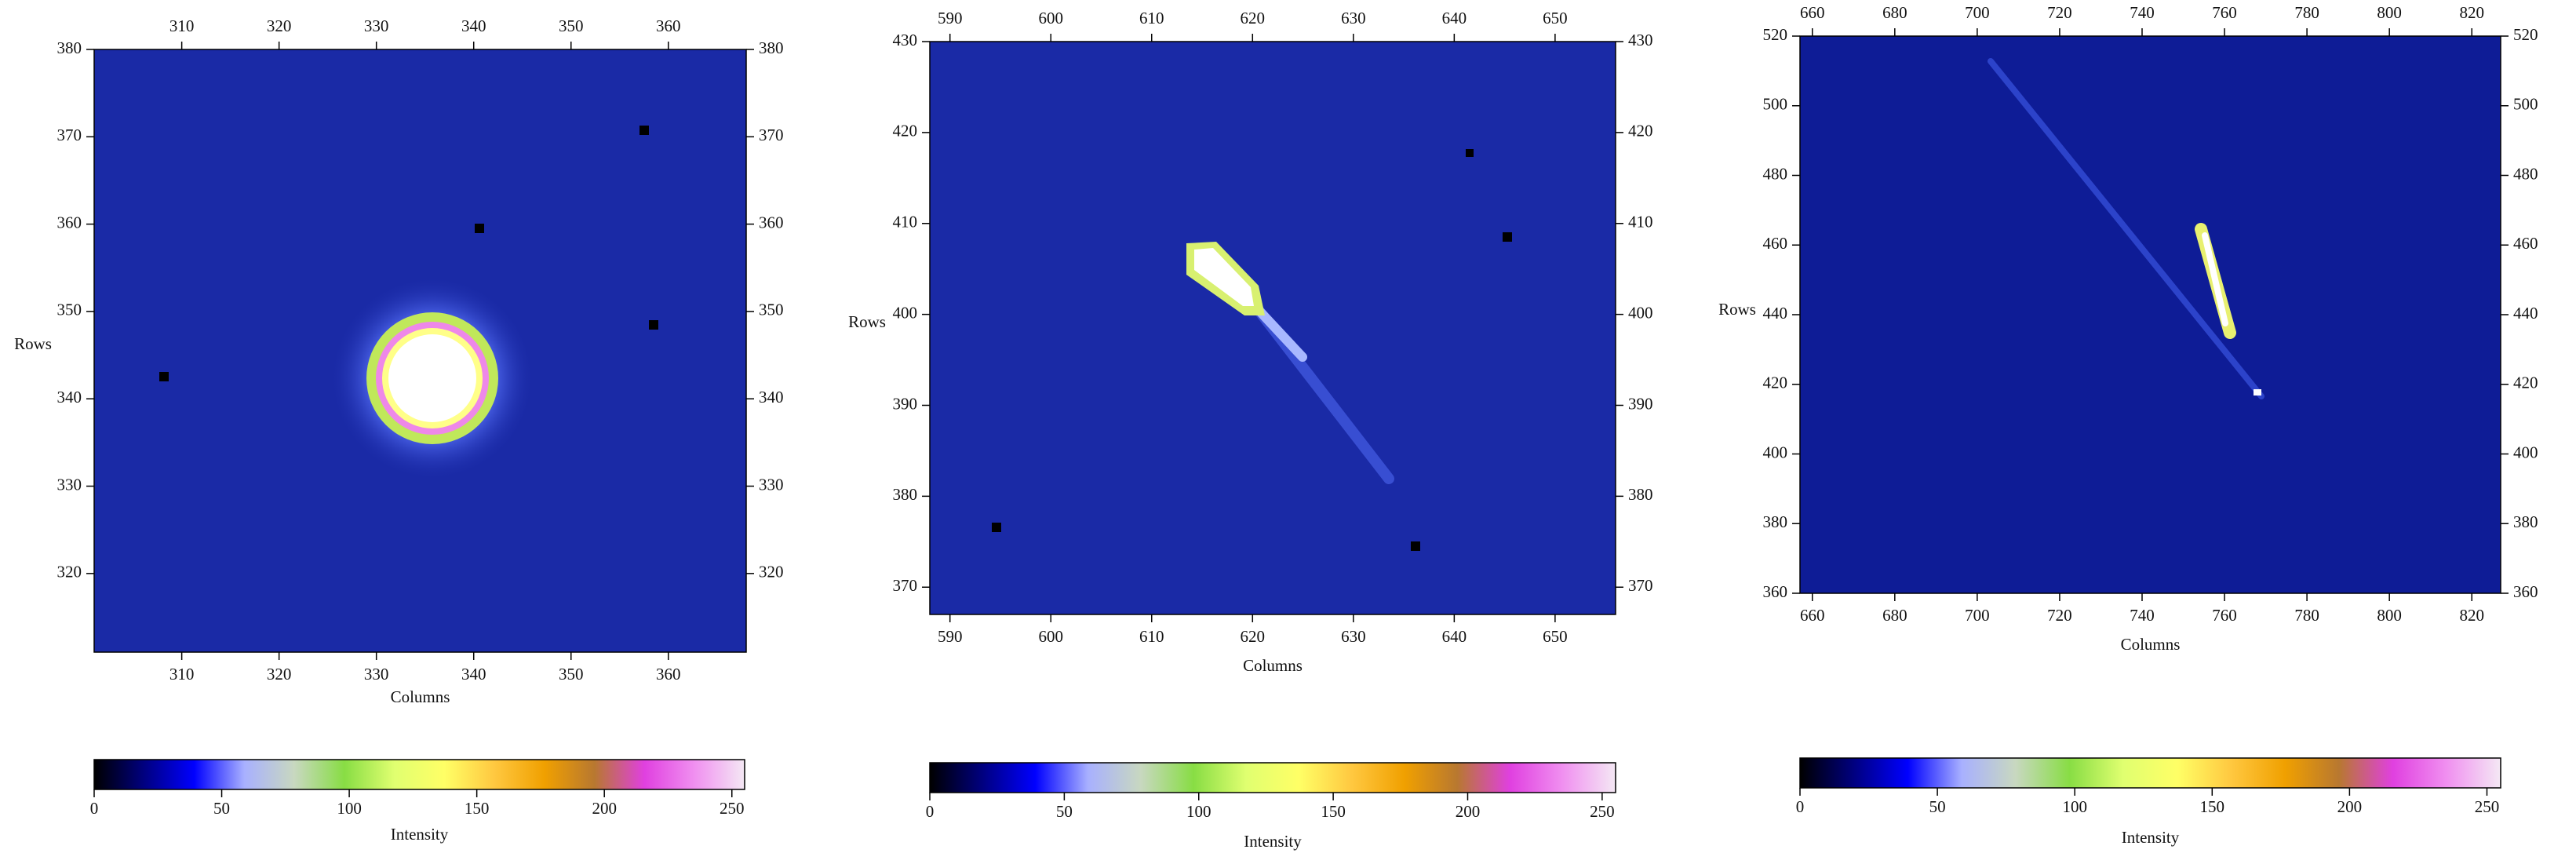 This screenshot has width=2576, height=853. I want to click on x-tick-label: 590, so click(950, 636).